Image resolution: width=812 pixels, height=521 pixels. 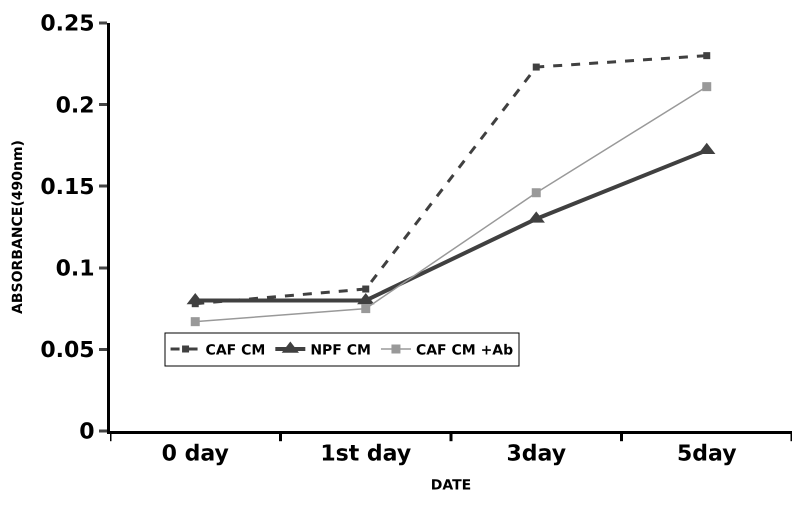 What do you see at coordinates (706, 453) in the screenshot?
I see `x-tick-label: 5day` at bounding box center [706, 453].